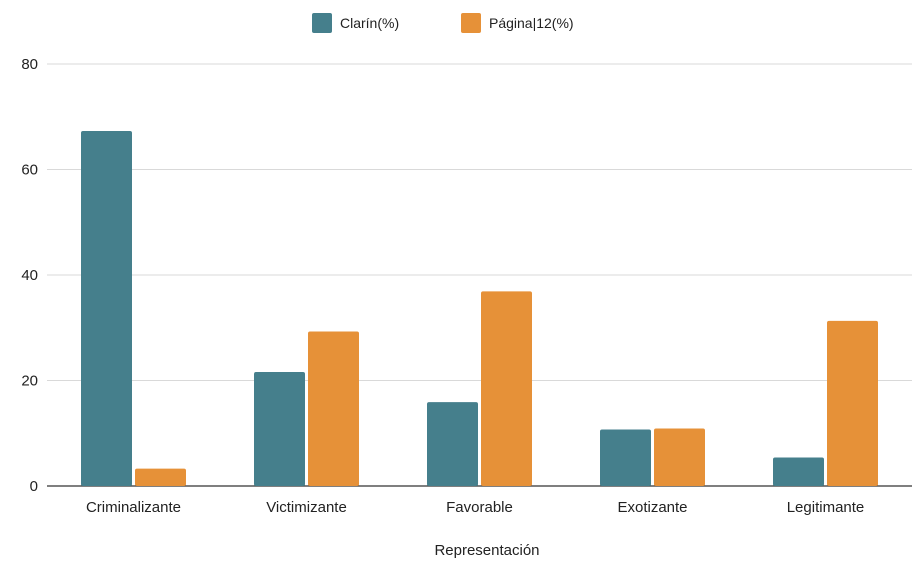  What do you see at coordinates (29, 381) in the screenshot?
I see `y-tick-label: 20` at bounding box center [29, 381].